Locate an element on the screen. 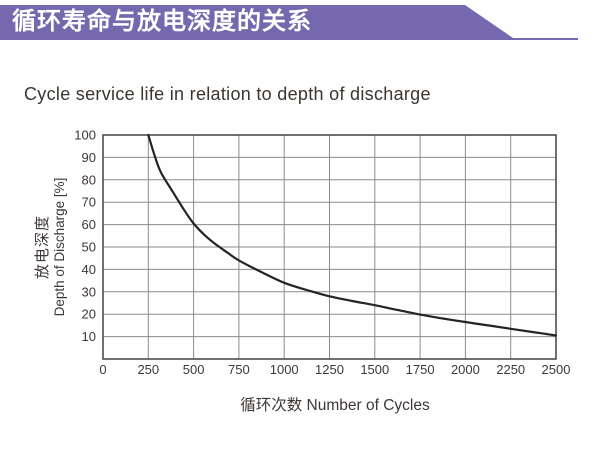 Image resolution: width=600 pixels, height=451 pixels. x-tick-label: 500 is located at coordinates (194, 369).